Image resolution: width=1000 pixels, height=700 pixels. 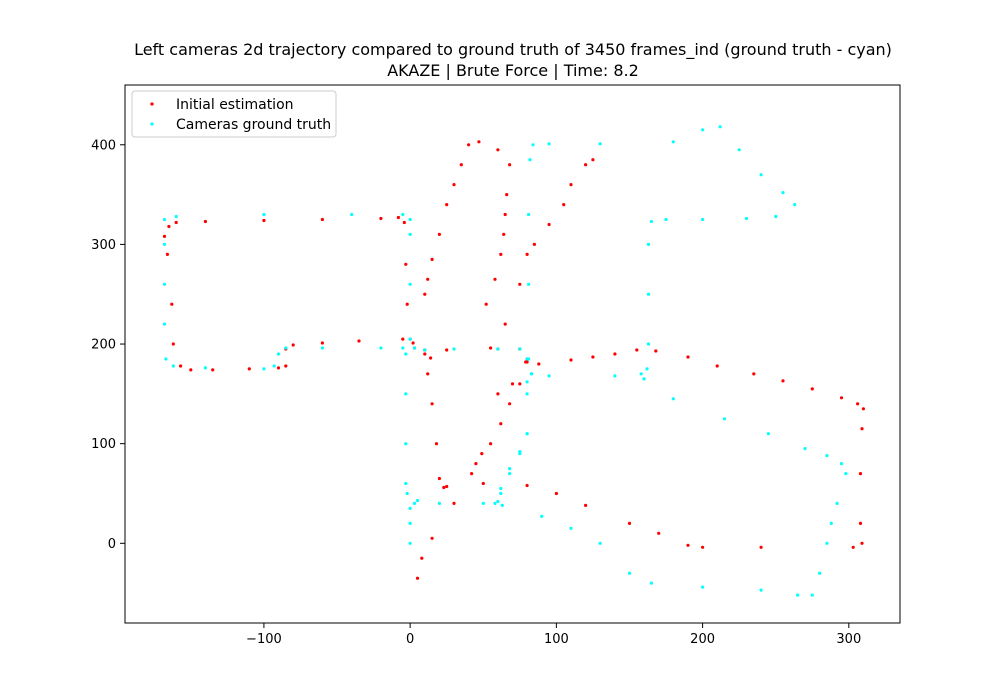 I want to click on chart-subtitle: AKAZE | Brute Force | Time: 8.2, so click(x=513, y=70).